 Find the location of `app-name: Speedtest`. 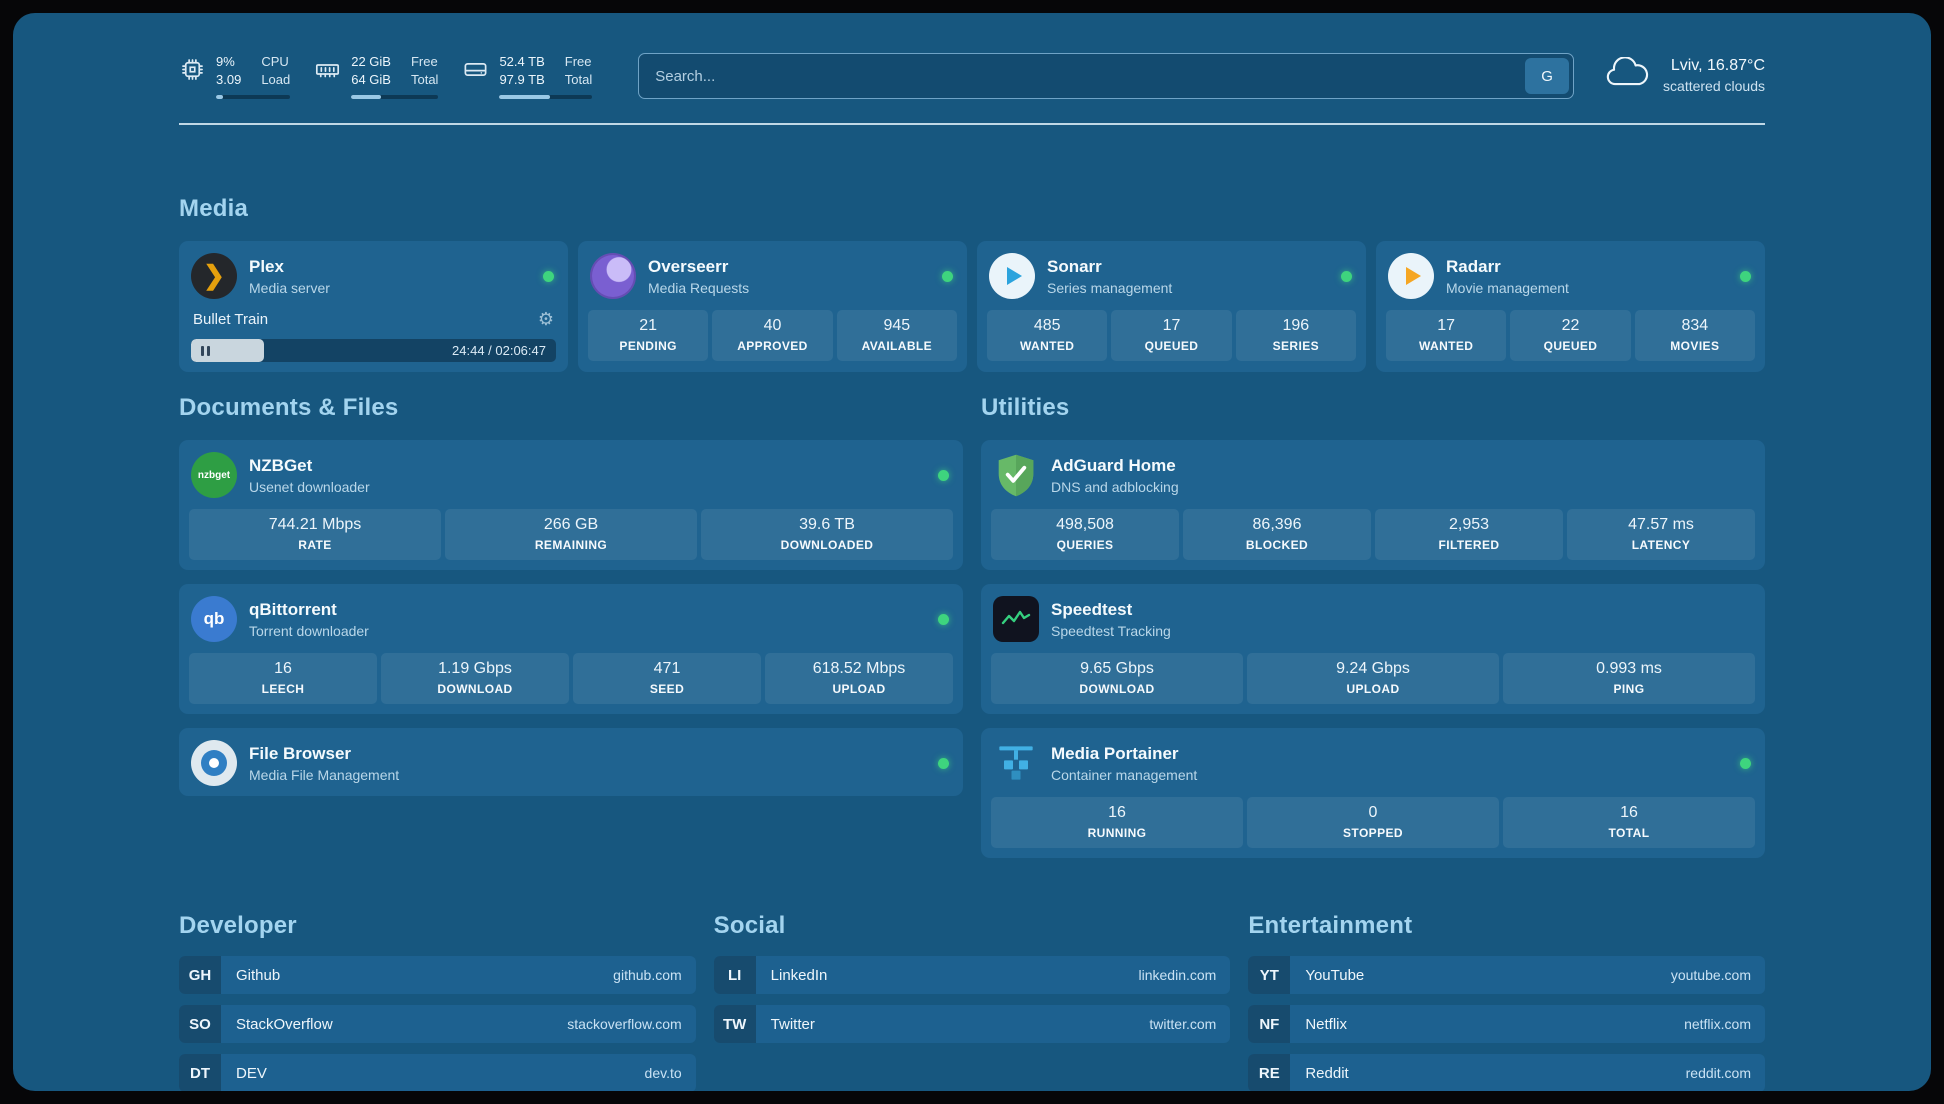

app-name: Speedtest is located at coordinates (1092, 609).